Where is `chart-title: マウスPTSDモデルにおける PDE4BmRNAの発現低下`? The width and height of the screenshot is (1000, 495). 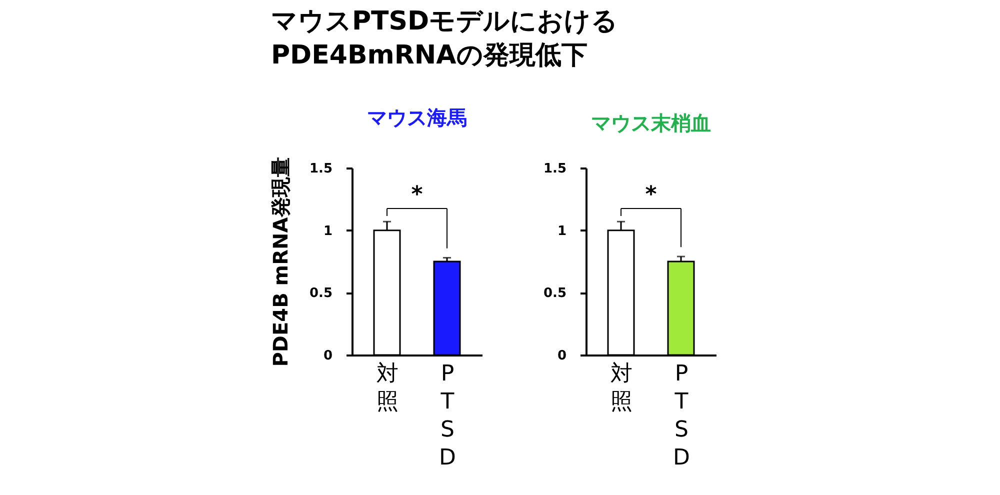
chart-title: マウスPTSDモデルにおける PDE4BmRNAの発現低下 is located at coordinates (444, 38).